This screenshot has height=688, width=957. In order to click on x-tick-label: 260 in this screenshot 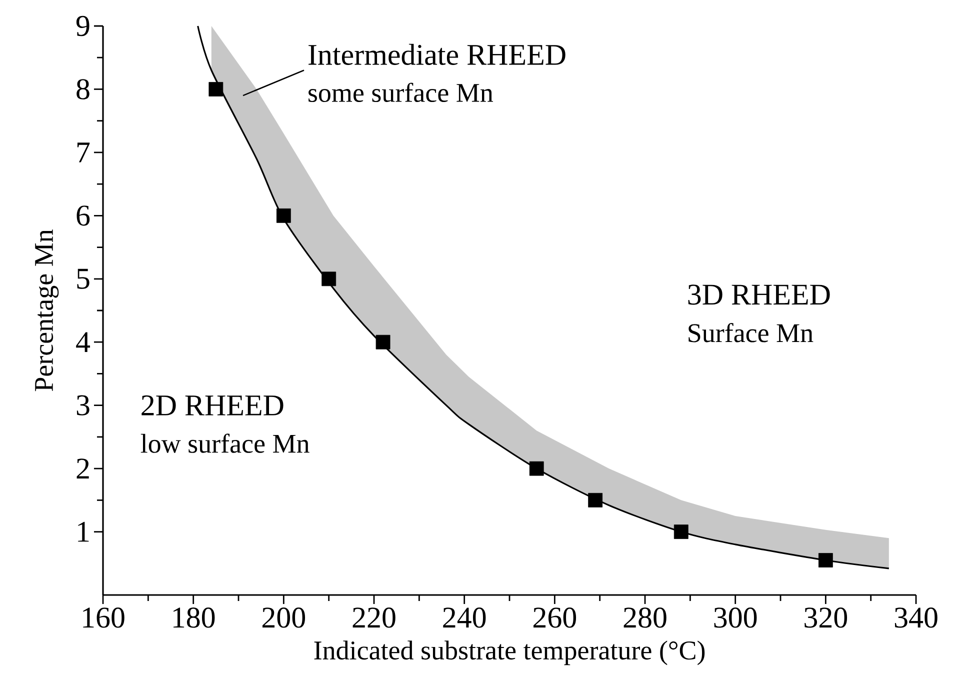, I will do `click(554, 618)`.